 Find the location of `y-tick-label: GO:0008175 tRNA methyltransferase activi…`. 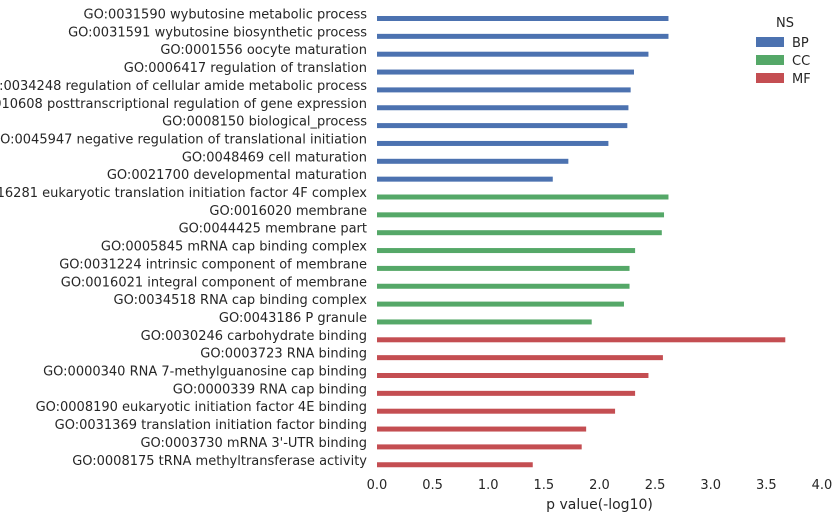

y-tick-label: GO:0008175 tRNA methyltransferase activi… is located at coordinates (219, 461).